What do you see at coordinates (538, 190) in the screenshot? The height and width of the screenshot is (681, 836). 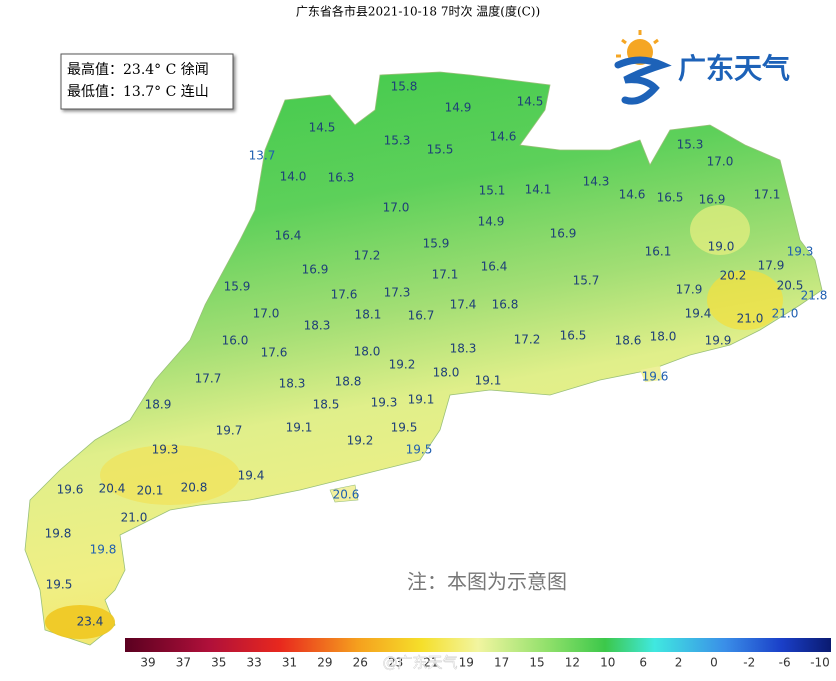 I see `temperature-label: 14.1` at bounding box center [538, 190].